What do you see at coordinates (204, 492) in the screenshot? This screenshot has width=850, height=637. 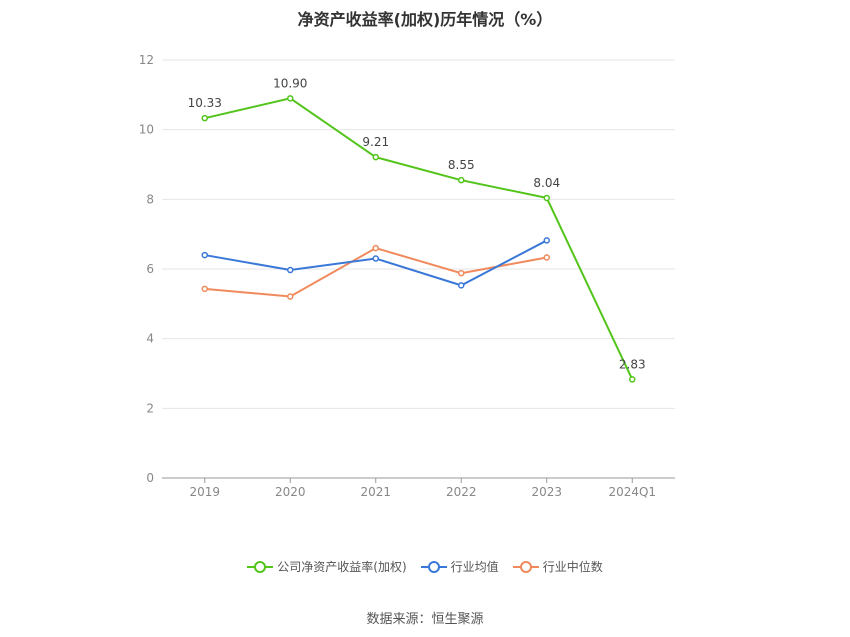 I see `x-tick-label: 2019` at bounding box center [204, 492].